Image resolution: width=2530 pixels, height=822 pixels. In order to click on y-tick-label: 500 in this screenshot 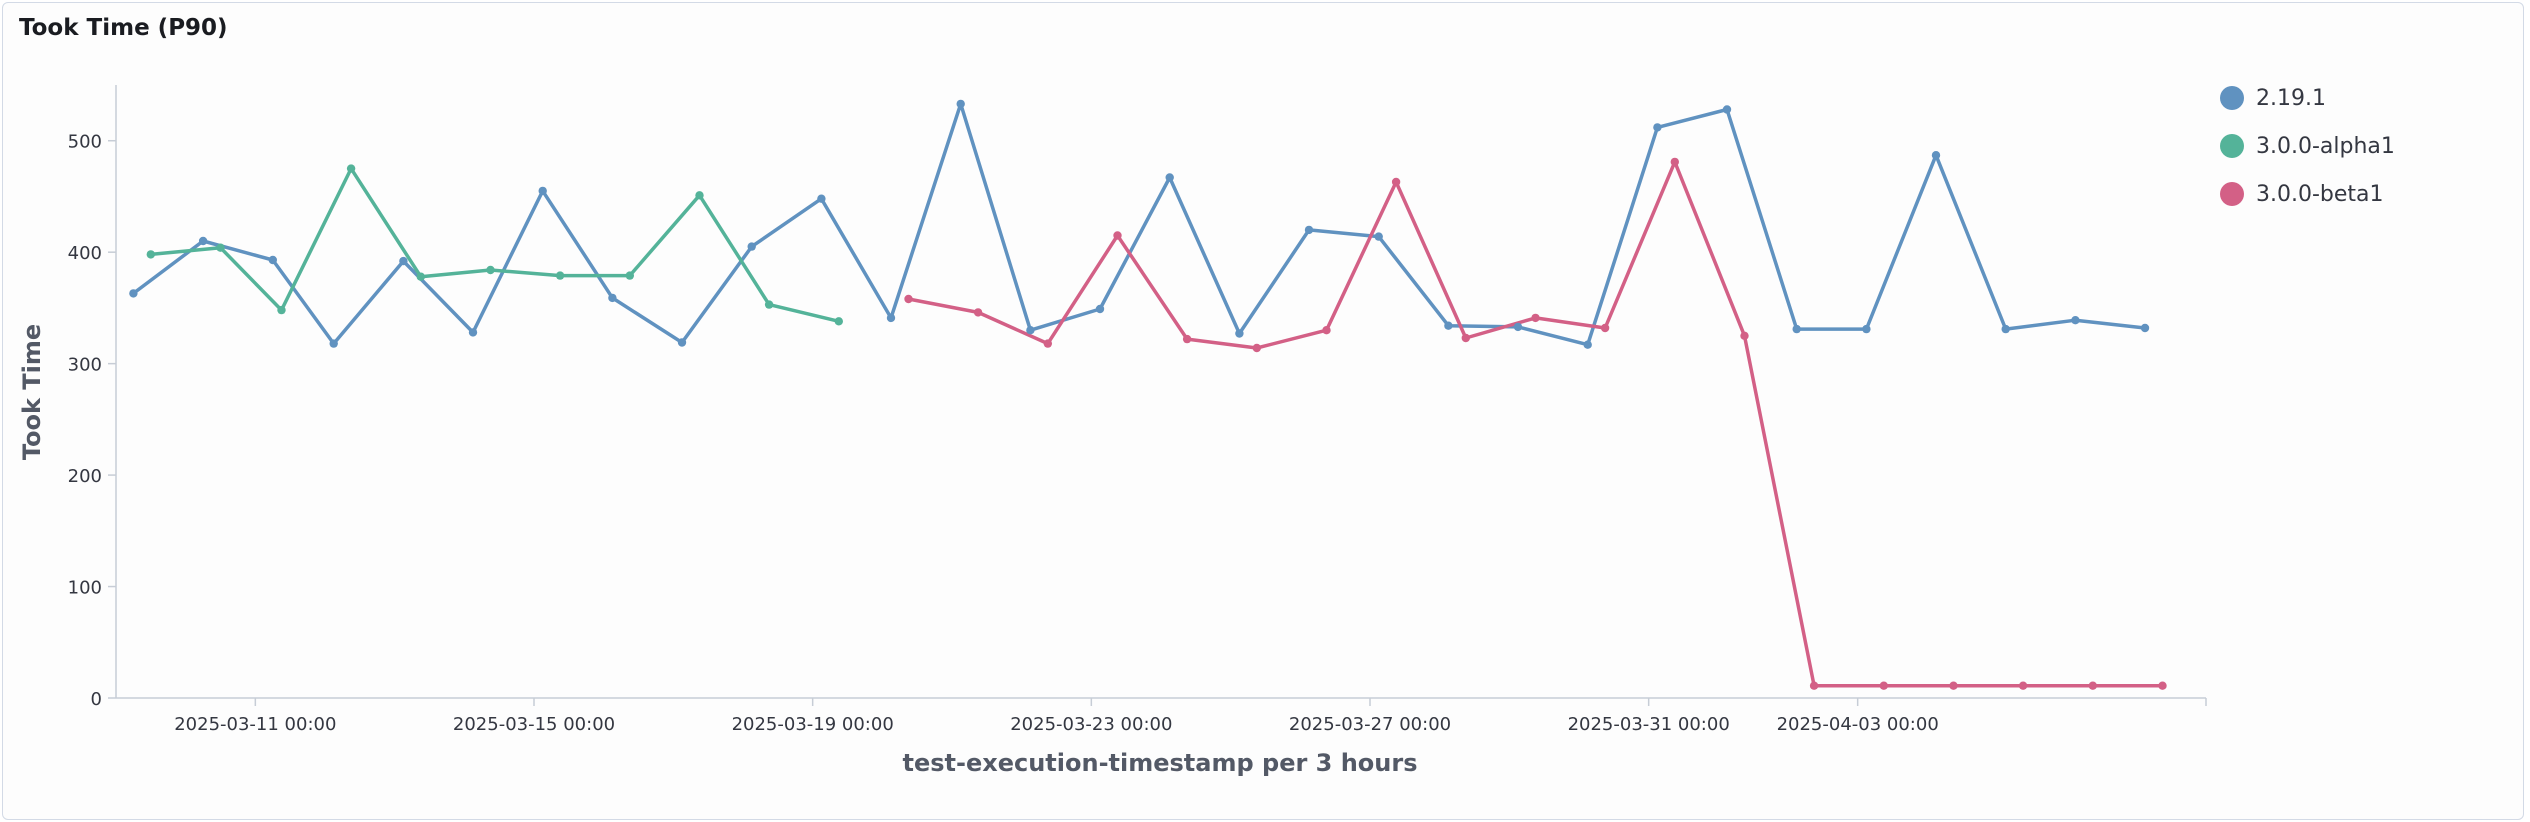, I will do `click(85, 142)`.